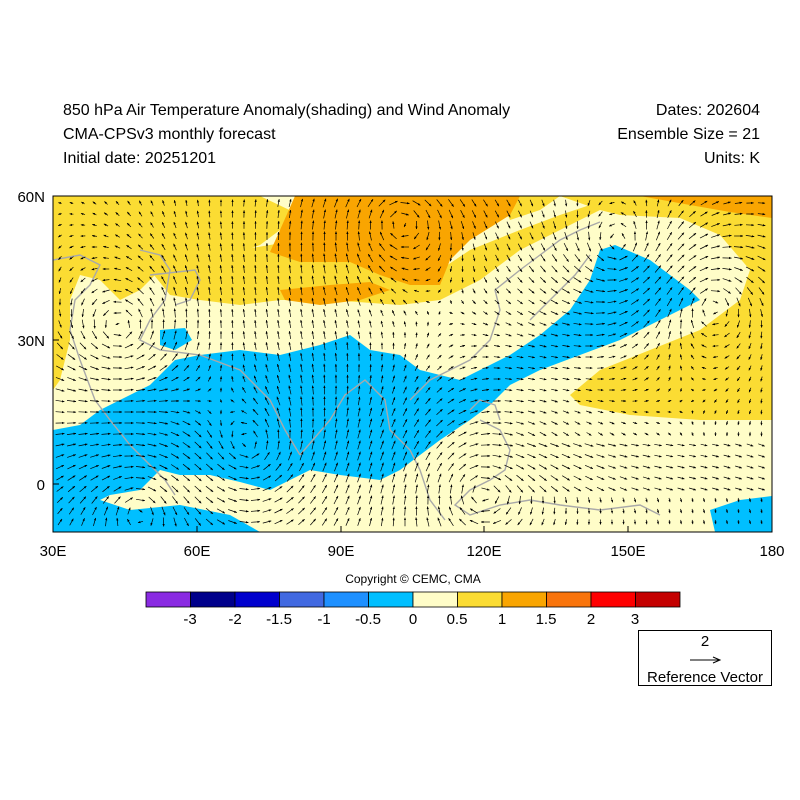 The height and width of the screenshot is (800, 800). What do you see at coordinates (31, 341) in the screenshot?
I see `lat-tick-label: 30N` at bounding box center [31, 341].